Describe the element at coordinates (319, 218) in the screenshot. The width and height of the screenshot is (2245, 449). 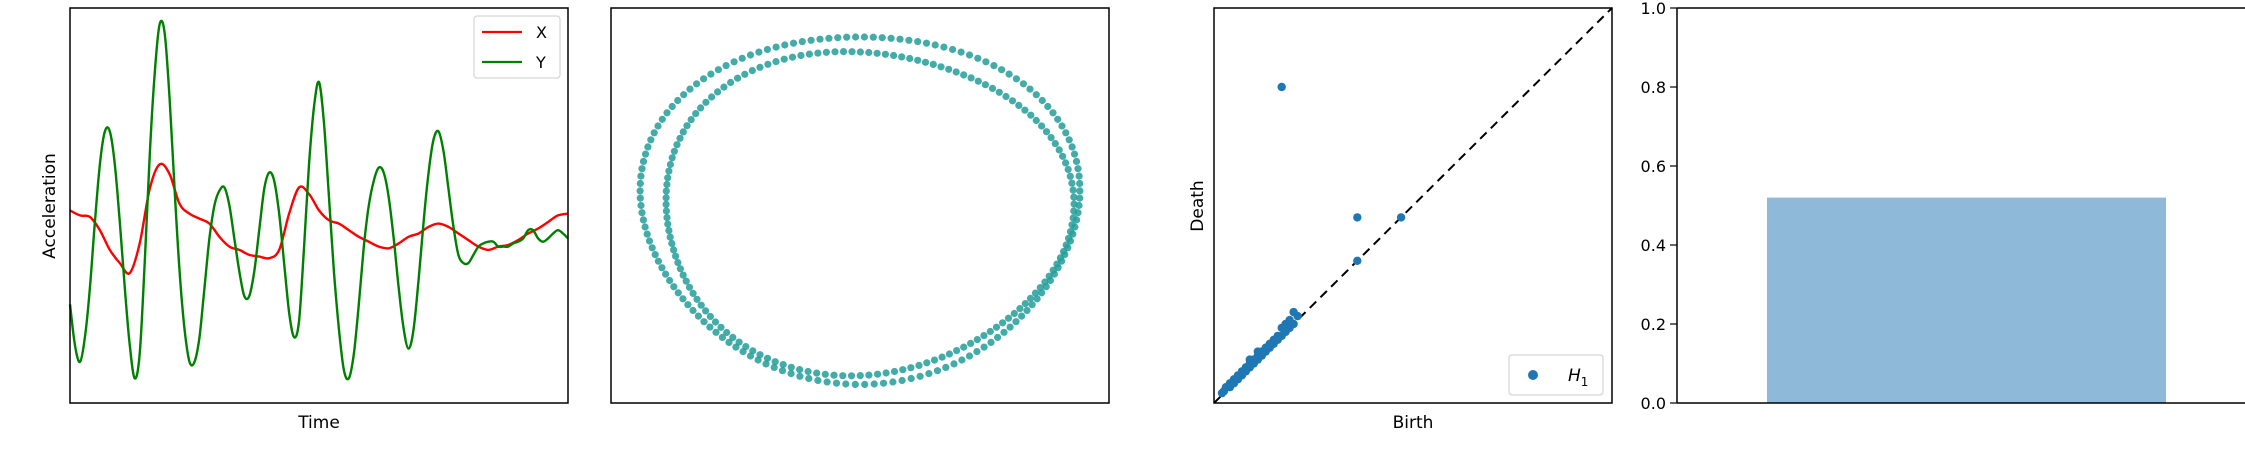
I see `series-line-x` at that location.